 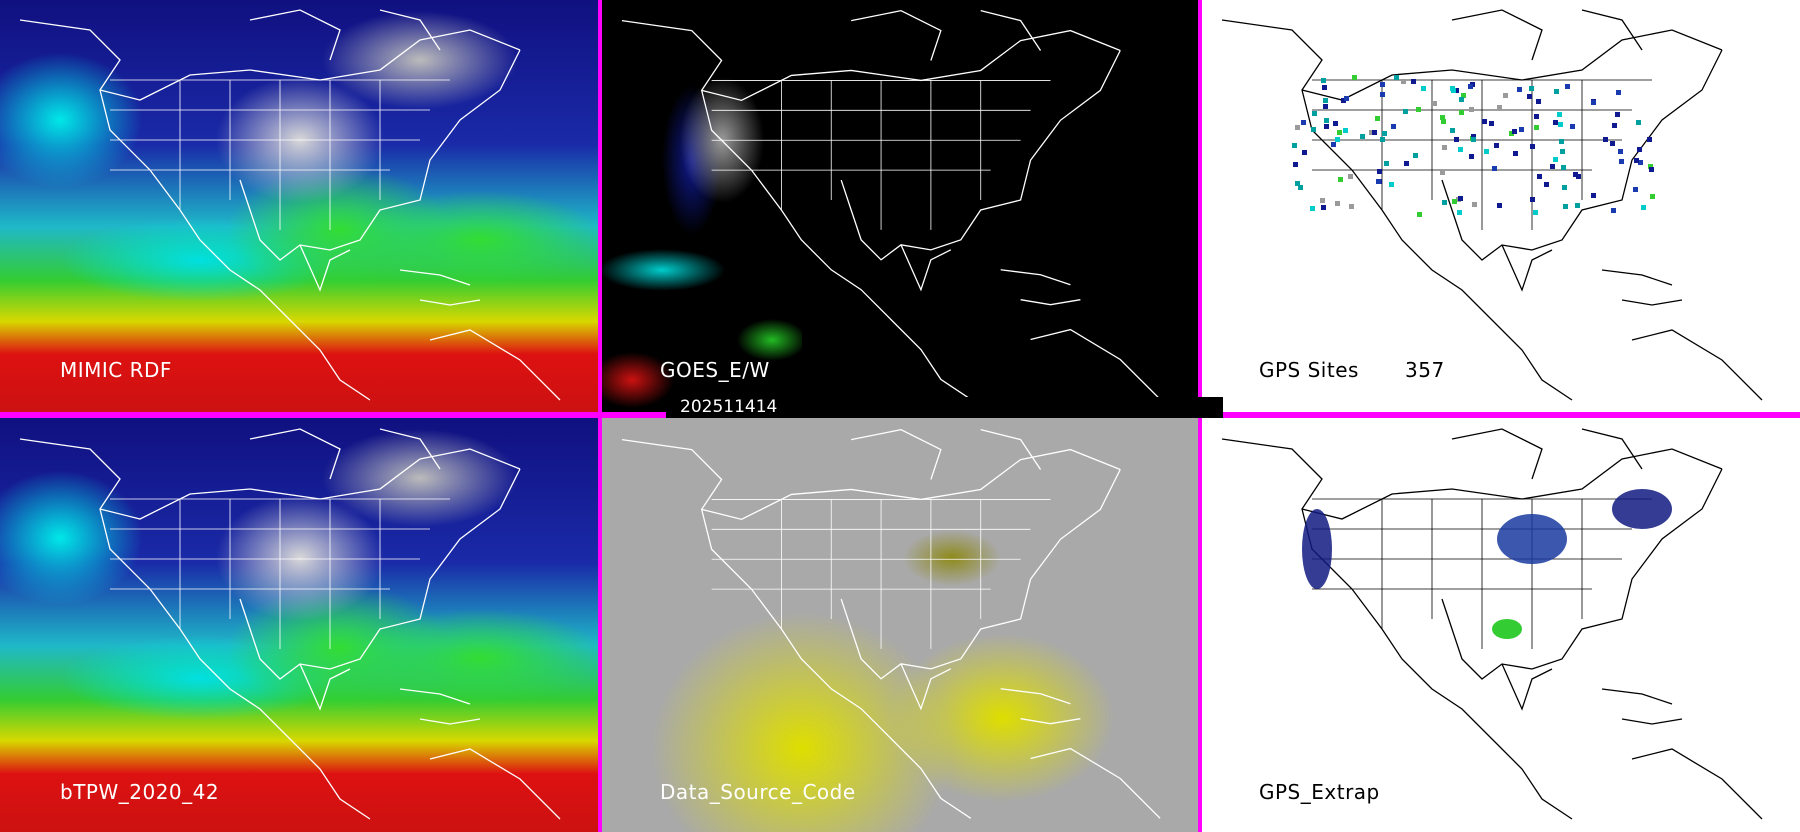 I want to click on panel-label: GOES_E/W, so click(x=715, y=370).